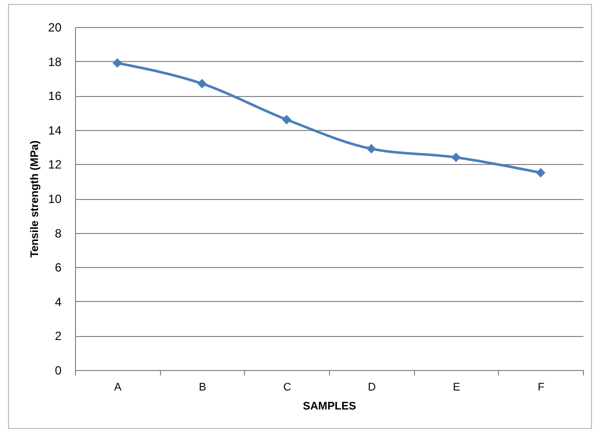 This screenshot has width=601, height=440. I want to click on y-tick-label: 2, so click(58, 336).